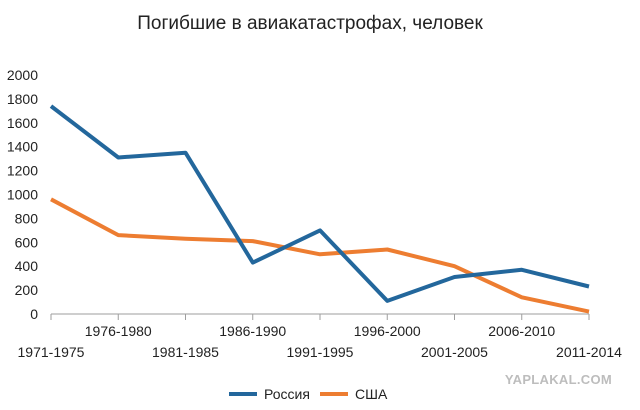 The width and height of the screenshot is (640, 410). Describe the element at coordinates (22, 195) in the screenshot. I see `y-tick-label: 1000` at that location.